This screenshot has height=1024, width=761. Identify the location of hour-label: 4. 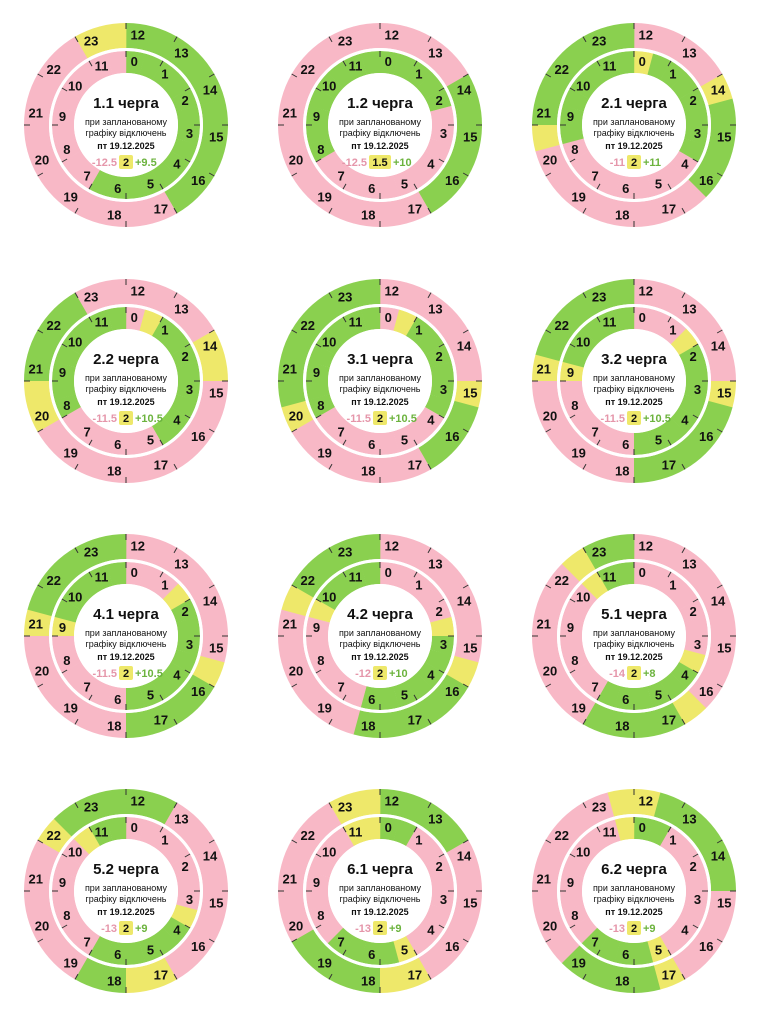
(177, 419).